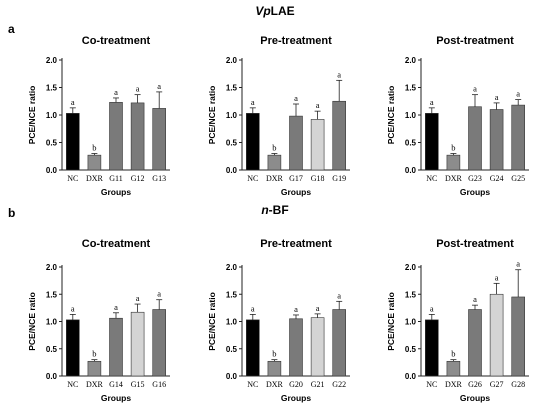 The image size is (550, 413). Describe the element at coordinates (11, 213) in the screenshot. I see `panel-letter-b: b` at that location.